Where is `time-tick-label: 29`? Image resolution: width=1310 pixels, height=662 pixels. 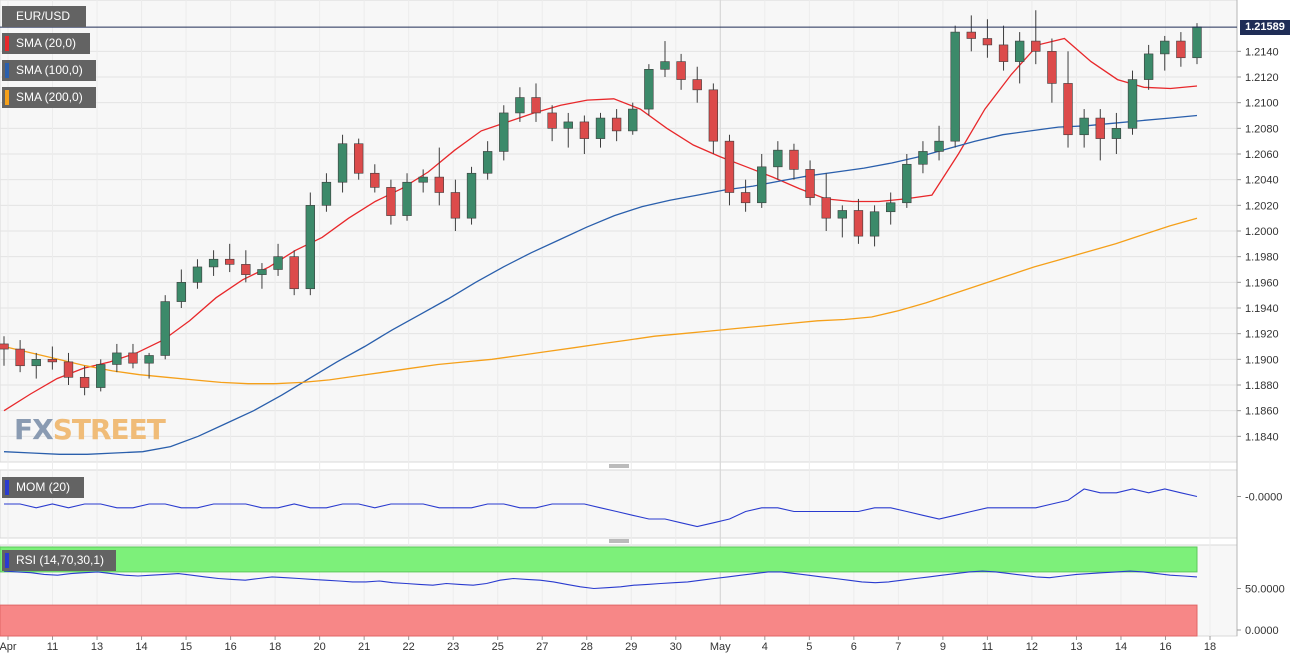 time-tick-label: 29 is located at coordinates (631, 647).